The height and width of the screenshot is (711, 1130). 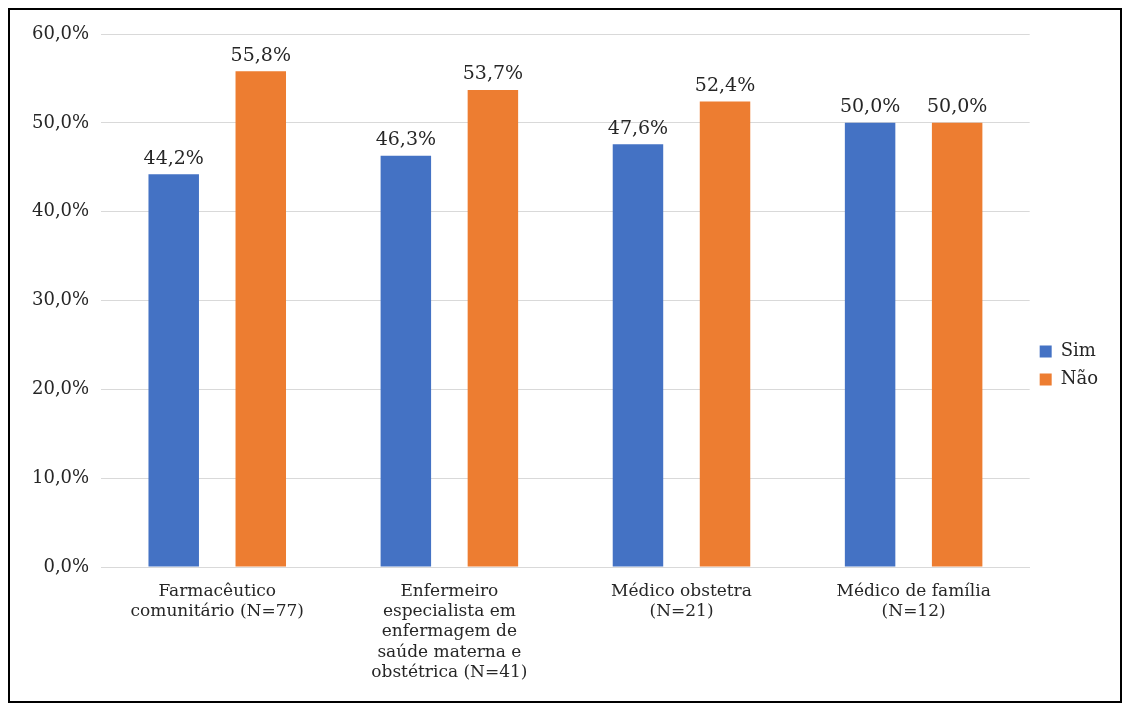 I want to click on data-label: 53,7%, so click(x=493, y=72).